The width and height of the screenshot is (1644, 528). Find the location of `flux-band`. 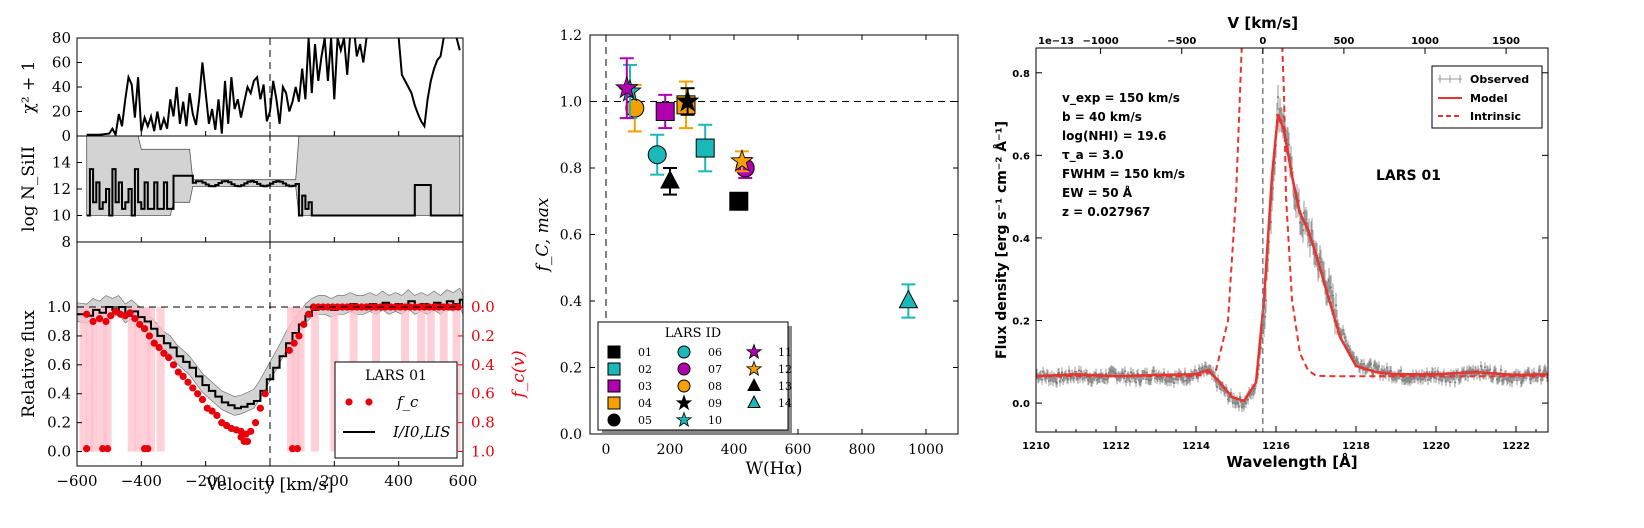

flux-band is located at coordinates (270, 351).